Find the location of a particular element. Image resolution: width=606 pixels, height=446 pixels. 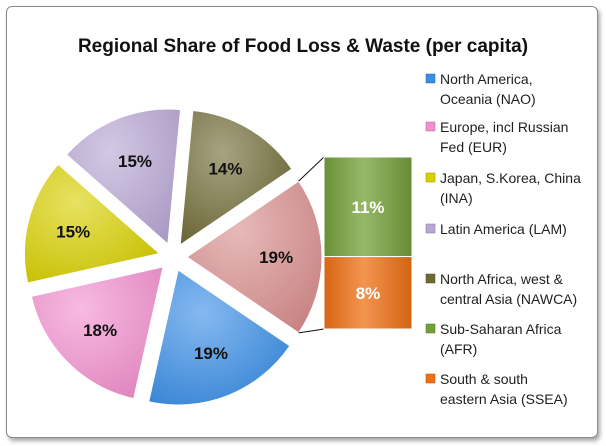

legend-entry-2: Japan, S.Korea, China (INA) is located at coordinates (503, 188).